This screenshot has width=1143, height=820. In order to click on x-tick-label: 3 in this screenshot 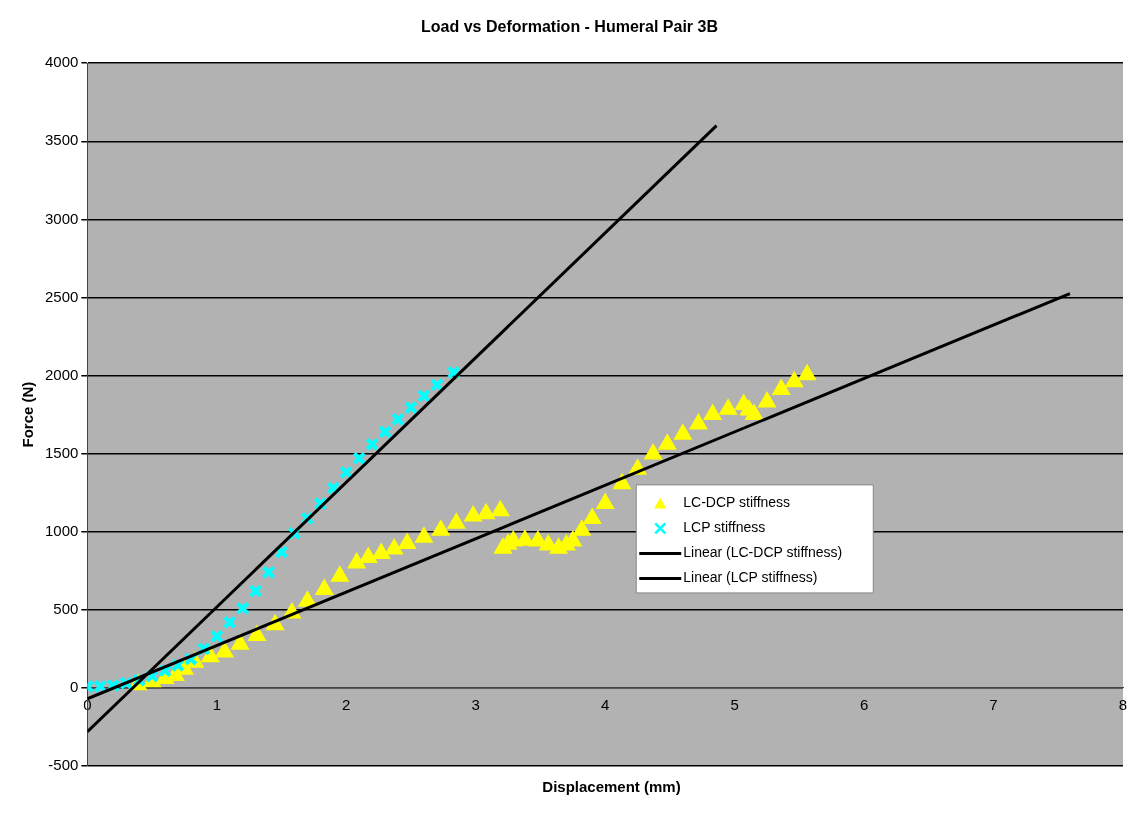, I will do `click(475, 705)`.